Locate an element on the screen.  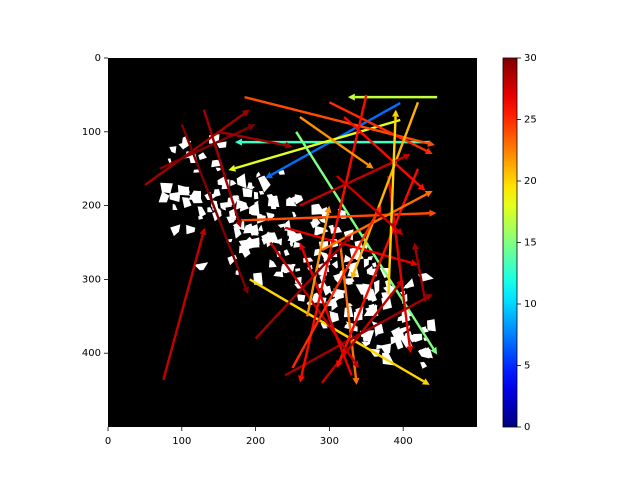
colorbar-tick-label: 15 is located at coordinates (530, 243).